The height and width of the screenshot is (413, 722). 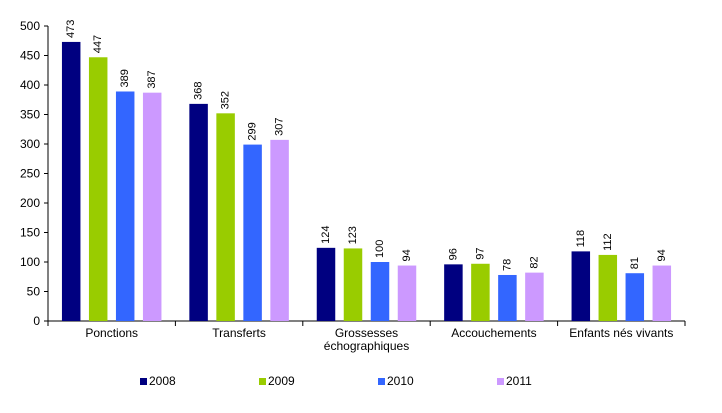 What do you see at coordinates (30, 262) in the screenshot?
I see `y-tick-label: 100` at bounding box center [30, 262].